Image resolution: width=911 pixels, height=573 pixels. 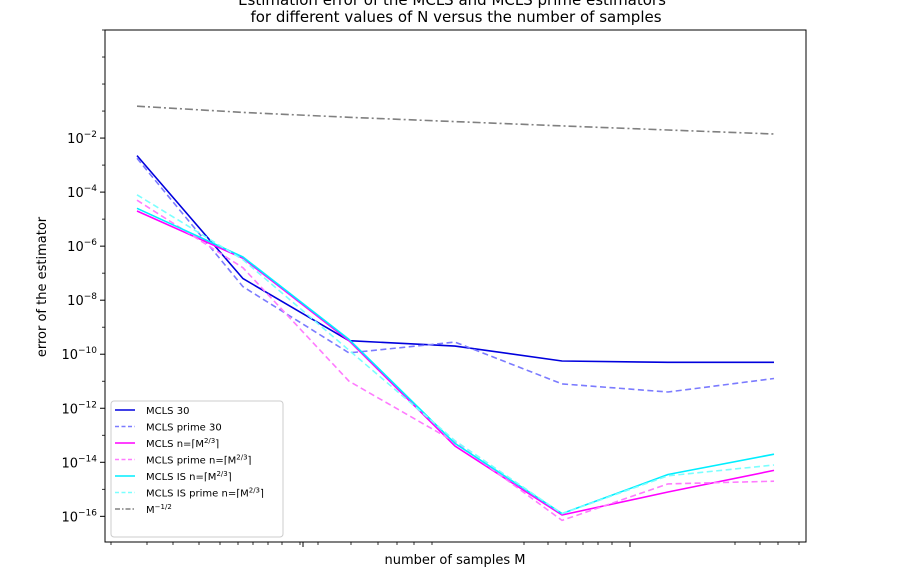 What do you see at coordinates (79, 408) in the screenshot?
I see `y-tick-label: 10⁻¹²` at bounding box center [79, 408].